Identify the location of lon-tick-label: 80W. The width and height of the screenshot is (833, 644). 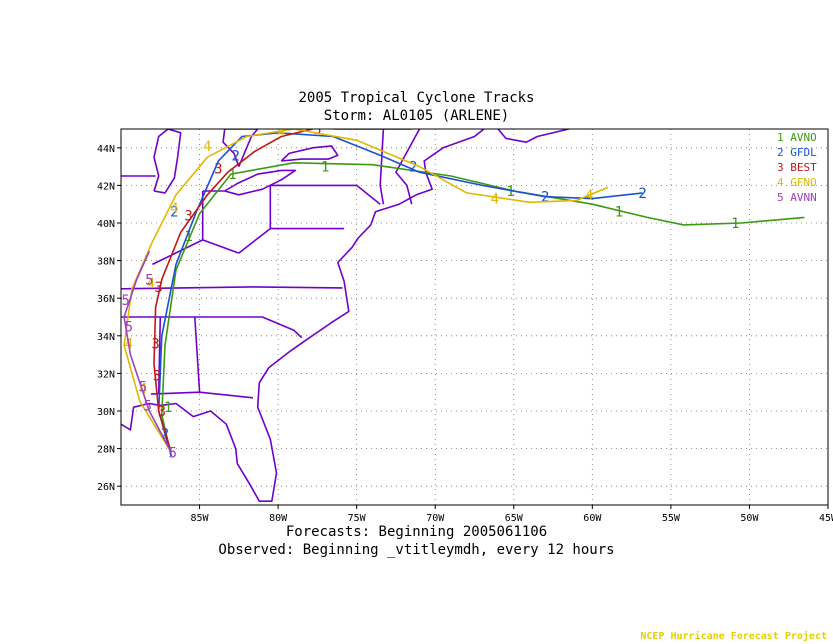
(278, 518).